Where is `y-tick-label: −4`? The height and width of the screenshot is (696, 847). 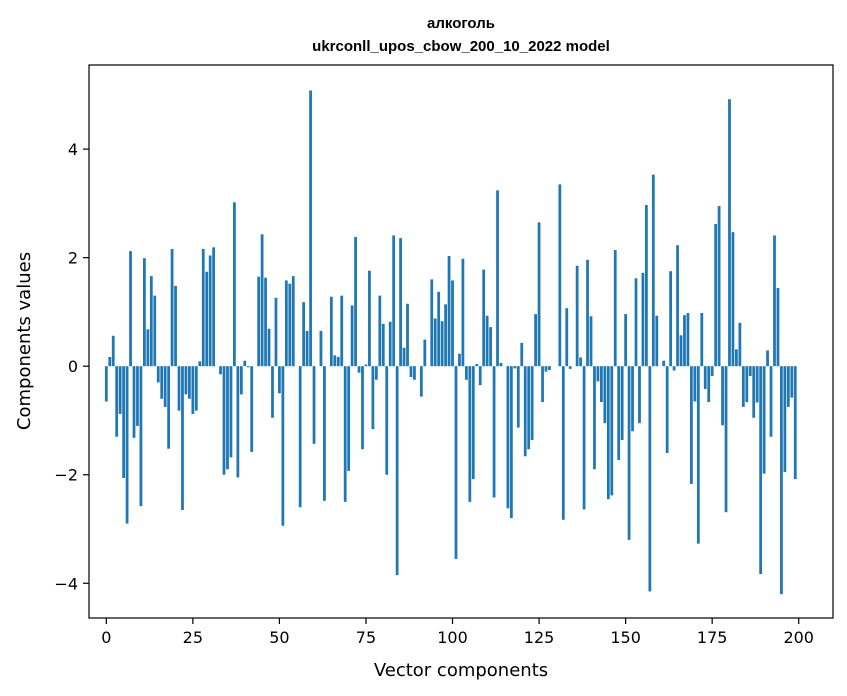 y-tick-label: −4 is located at coordinates (66, 583).